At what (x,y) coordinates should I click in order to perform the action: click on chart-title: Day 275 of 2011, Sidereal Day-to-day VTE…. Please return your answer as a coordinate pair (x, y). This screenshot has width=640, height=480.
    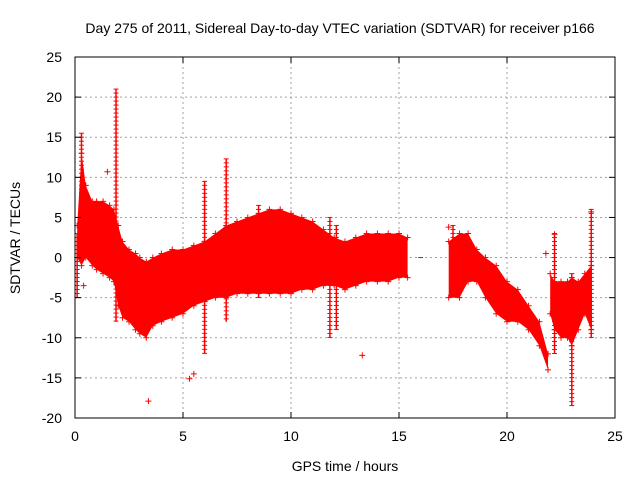
    Looking at the image, I should click on (339, 28).